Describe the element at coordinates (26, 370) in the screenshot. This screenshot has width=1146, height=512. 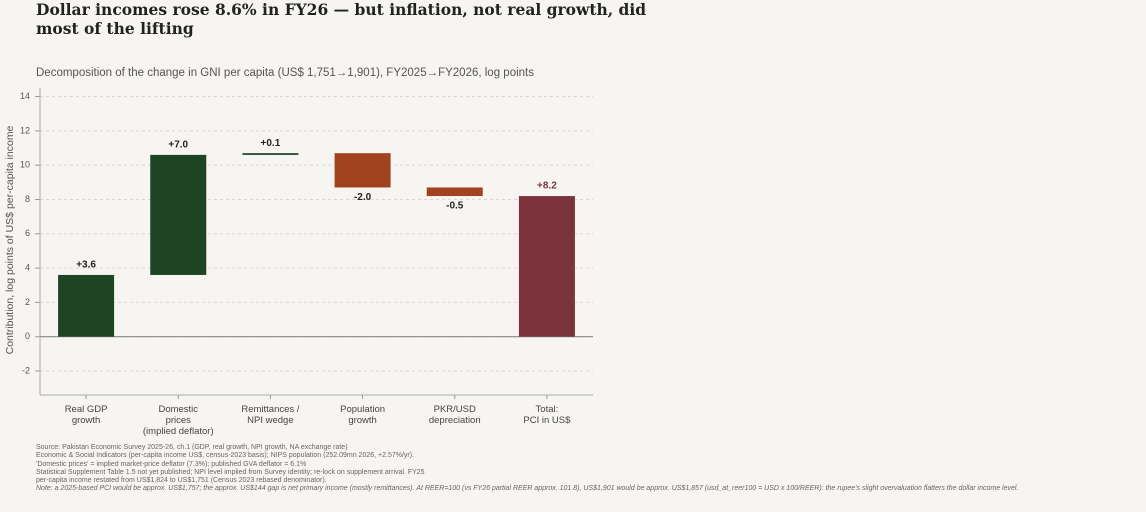
I see `y-tick-label: -2` at that location.